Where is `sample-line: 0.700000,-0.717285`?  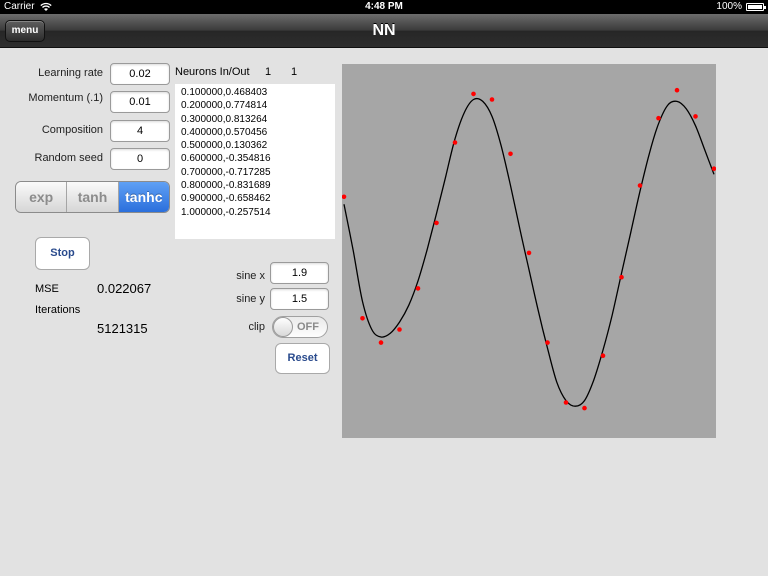
sample-line: 0.700000,-0.717285 is located at coordinates (226, 172).